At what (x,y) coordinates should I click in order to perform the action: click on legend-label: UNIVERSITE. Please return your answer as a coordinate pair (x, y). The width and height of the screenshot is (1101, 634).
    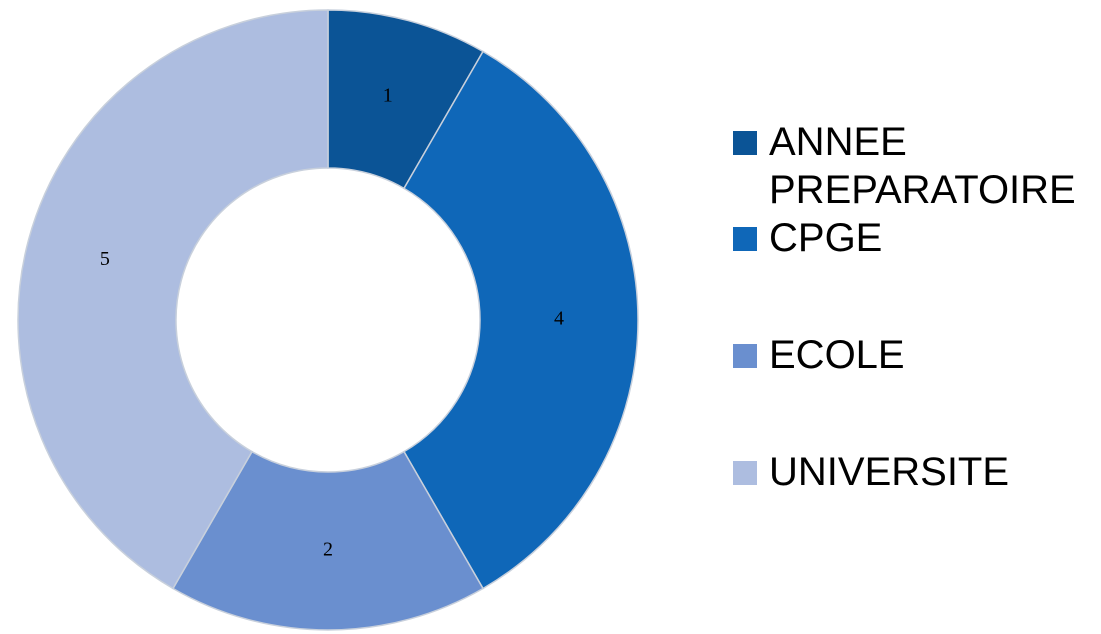
    Looking at the image, I should click on (889, 472).